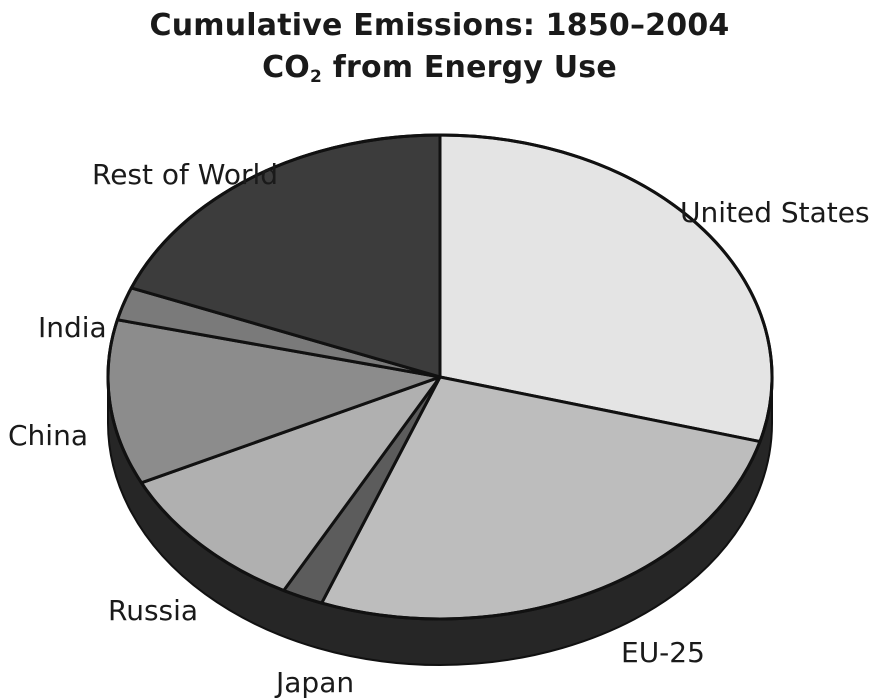  What do you see at coordinates (469, 67) in the screenshot?
I see `subtitle-suffix: from Energy Use` at bounding box center [469, 67].